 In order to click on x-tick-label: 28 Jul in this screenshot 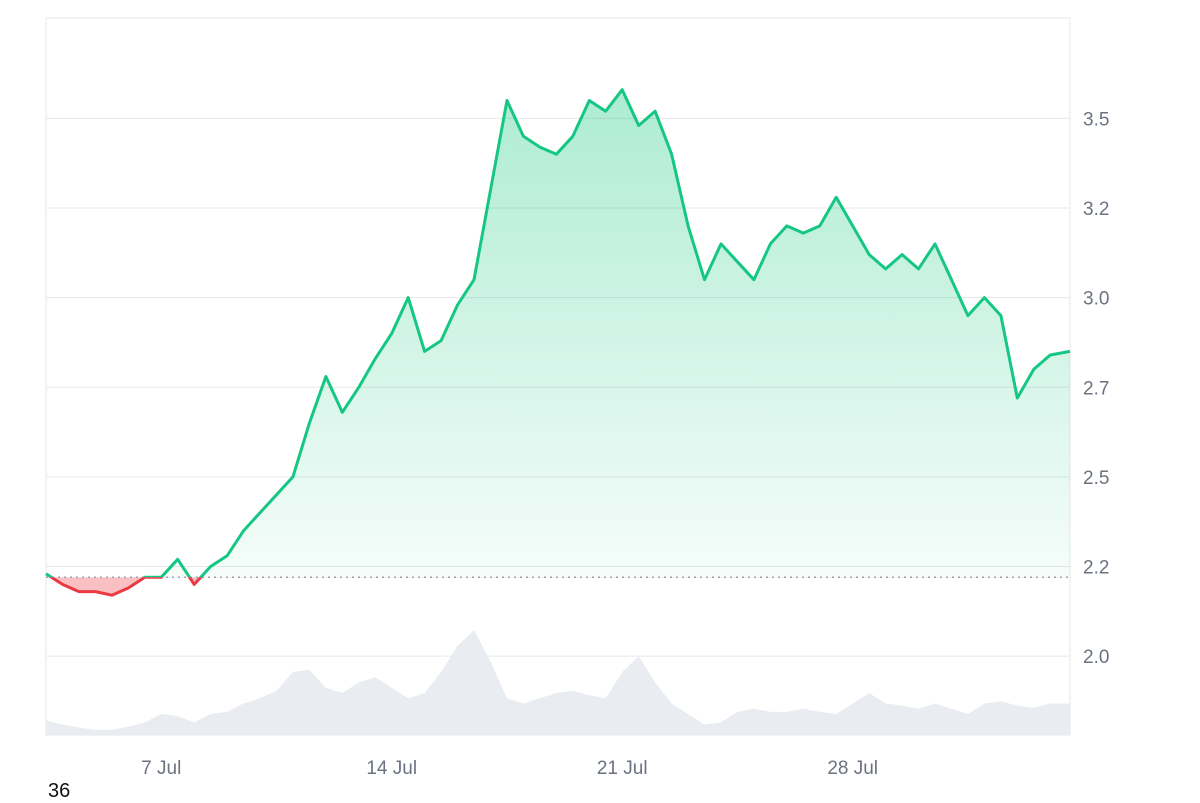, I will do `click(852, 768)`.